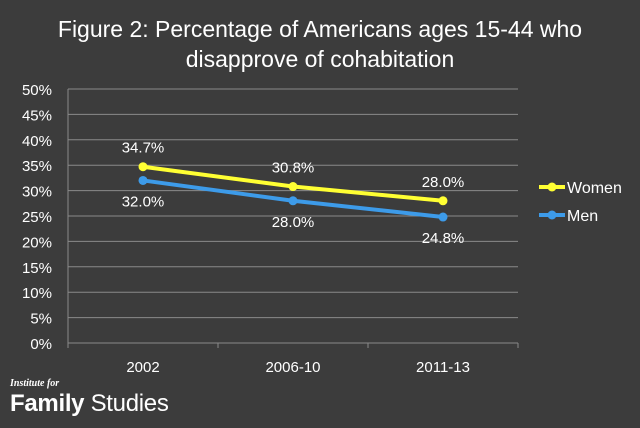 Image resolution: width=640 pixels, height=428 pixels. What do you see at coordinates (552, 187) in the screenshot?
I see `legend-marker-women` at bounding box center [552, 187].